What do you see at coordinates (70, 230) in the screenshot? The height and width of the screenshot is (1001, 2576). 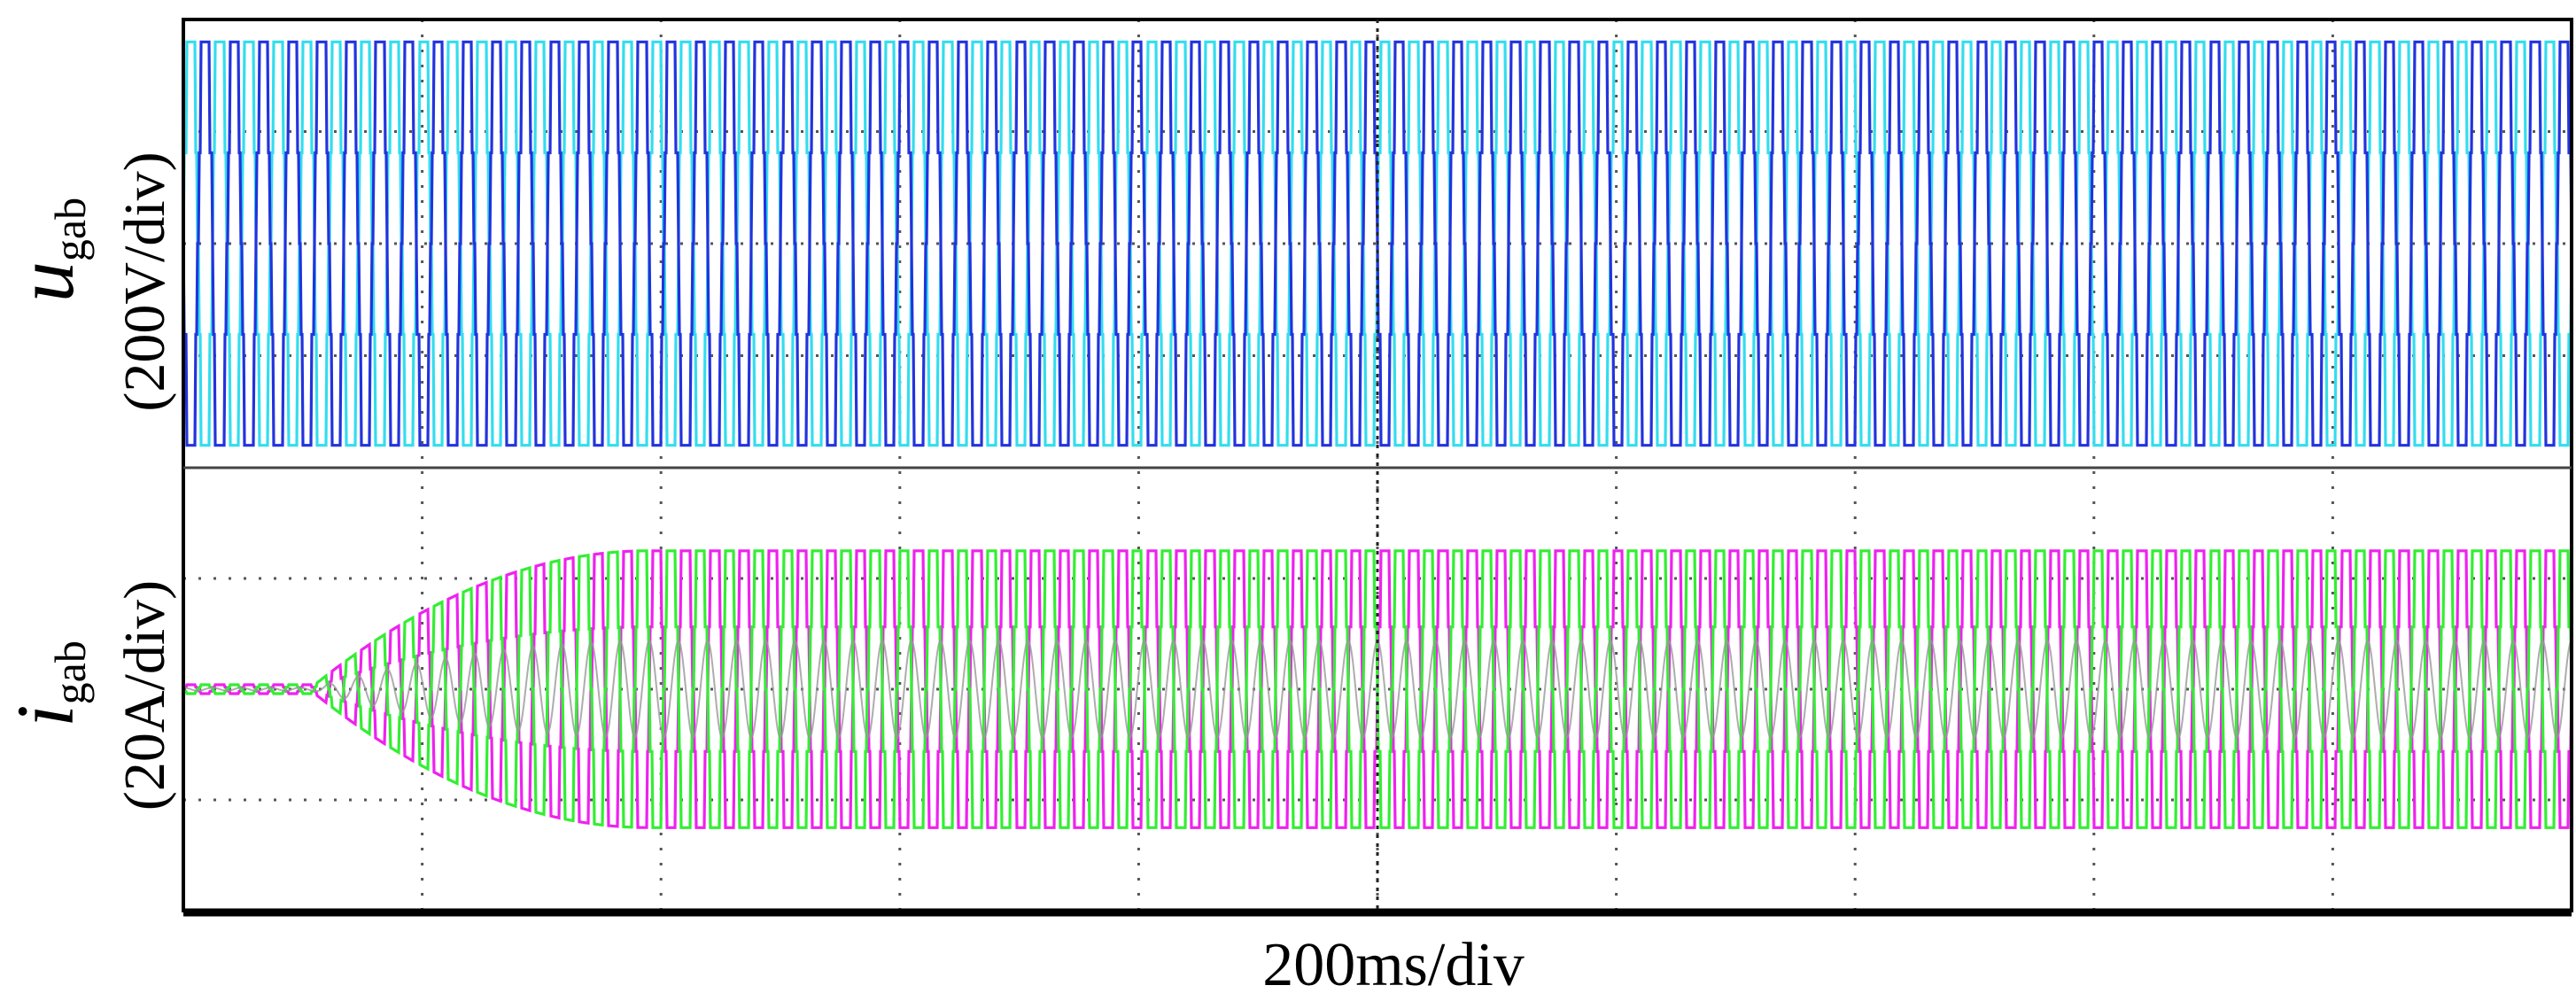 I see `voltage-subscript: gab` at bounding box center [70, 230].